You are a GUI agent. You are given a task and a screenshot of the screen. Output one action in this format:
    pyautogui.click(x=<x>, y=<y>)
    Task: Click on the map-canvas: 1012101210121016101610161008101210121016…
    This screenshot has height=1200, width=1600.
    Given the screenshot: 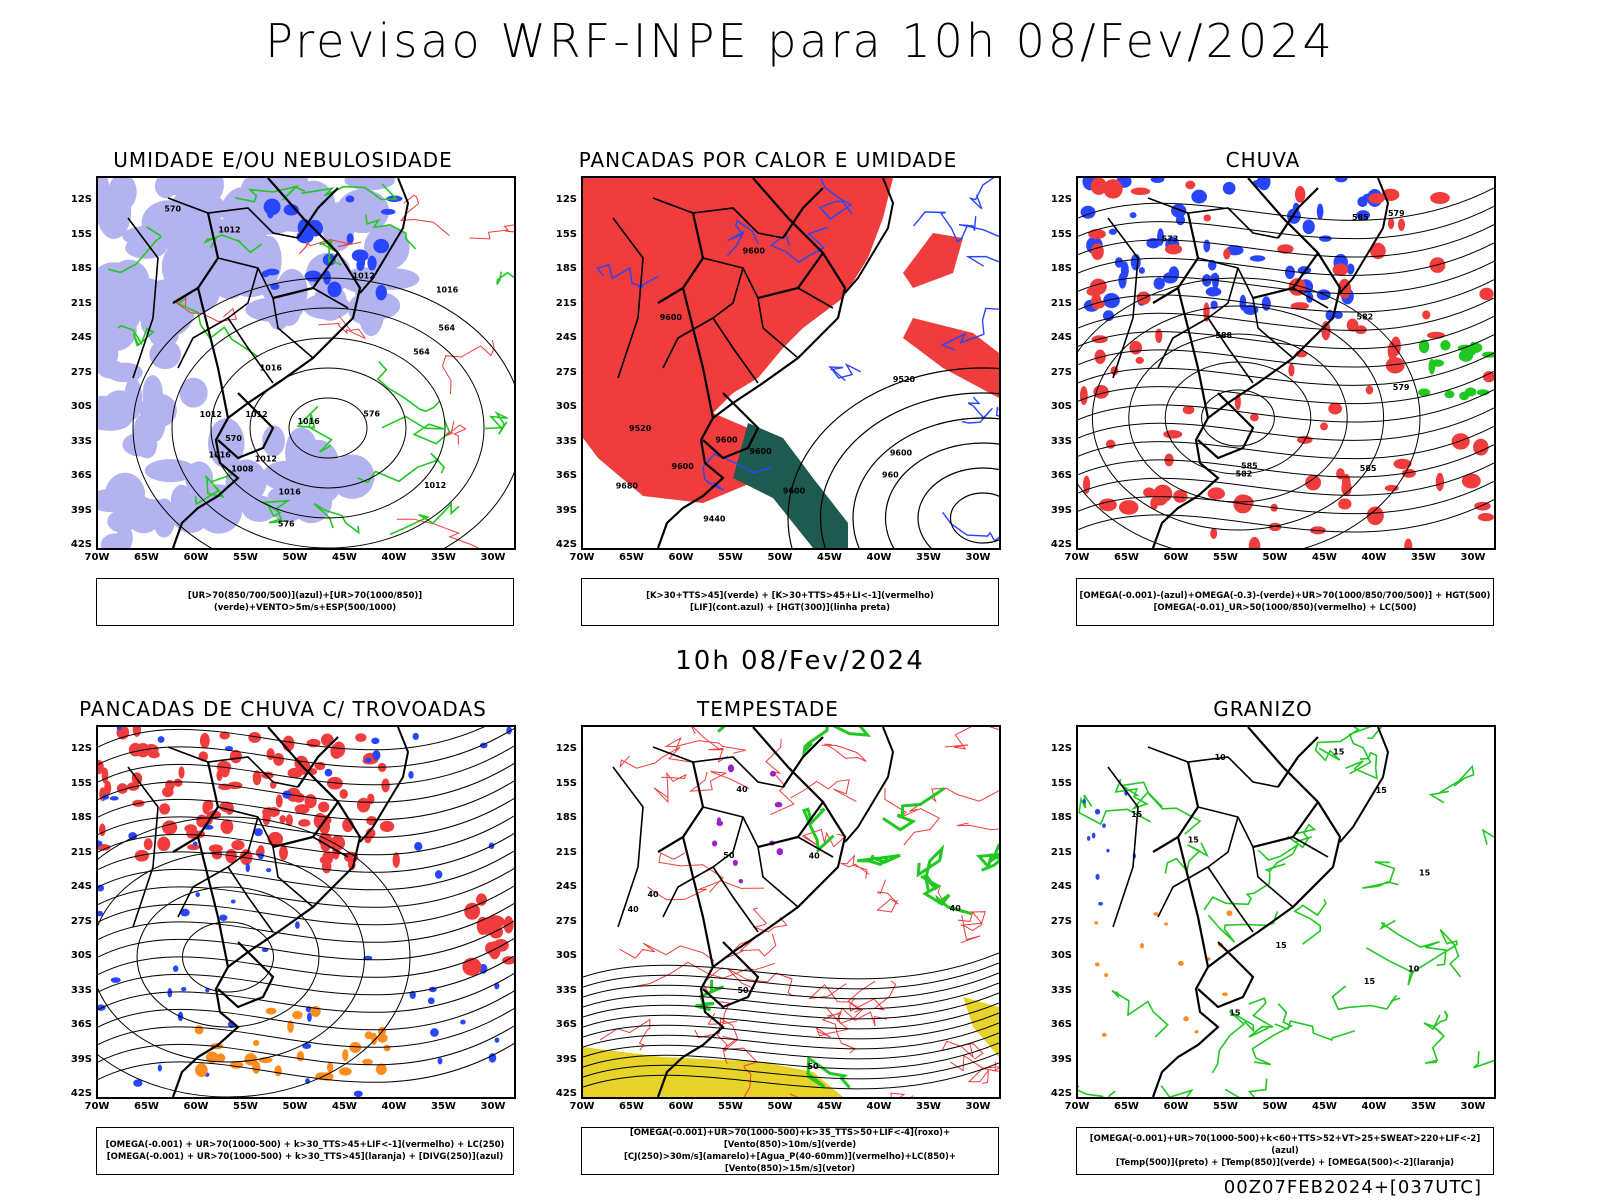 What is the action you would take?
    pyautogui.click(x=306, y=363)
    